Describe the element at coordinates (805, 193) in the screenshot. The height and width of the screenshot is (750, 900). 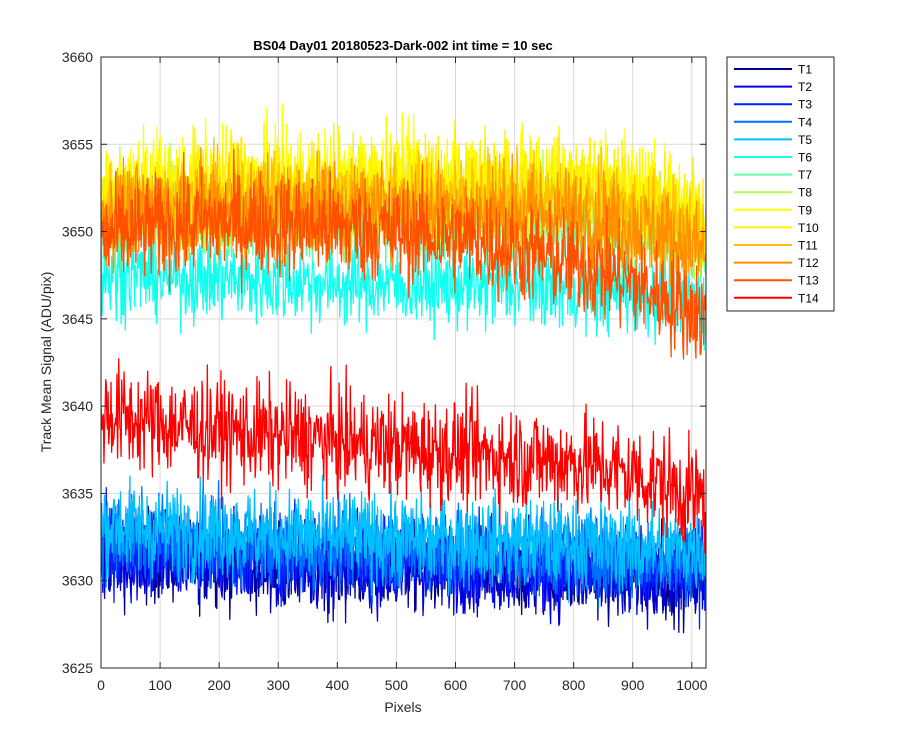
I see `legend-label-t8: T8` at that location.